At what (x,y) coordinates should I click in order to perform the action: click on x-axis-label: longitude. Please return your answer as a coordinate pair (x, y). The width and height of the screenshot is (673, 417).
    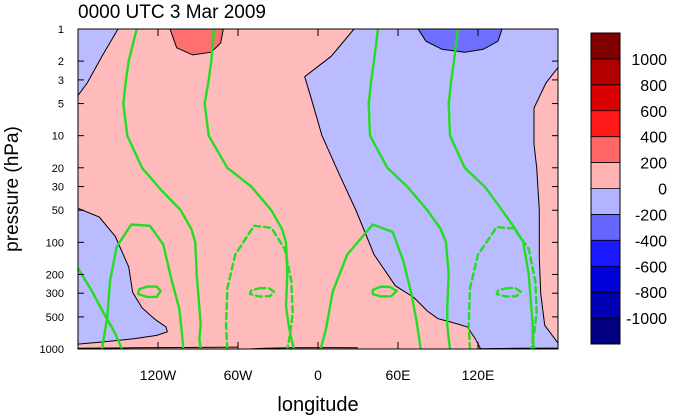
    Looking at the image, I should click on (317, 405).